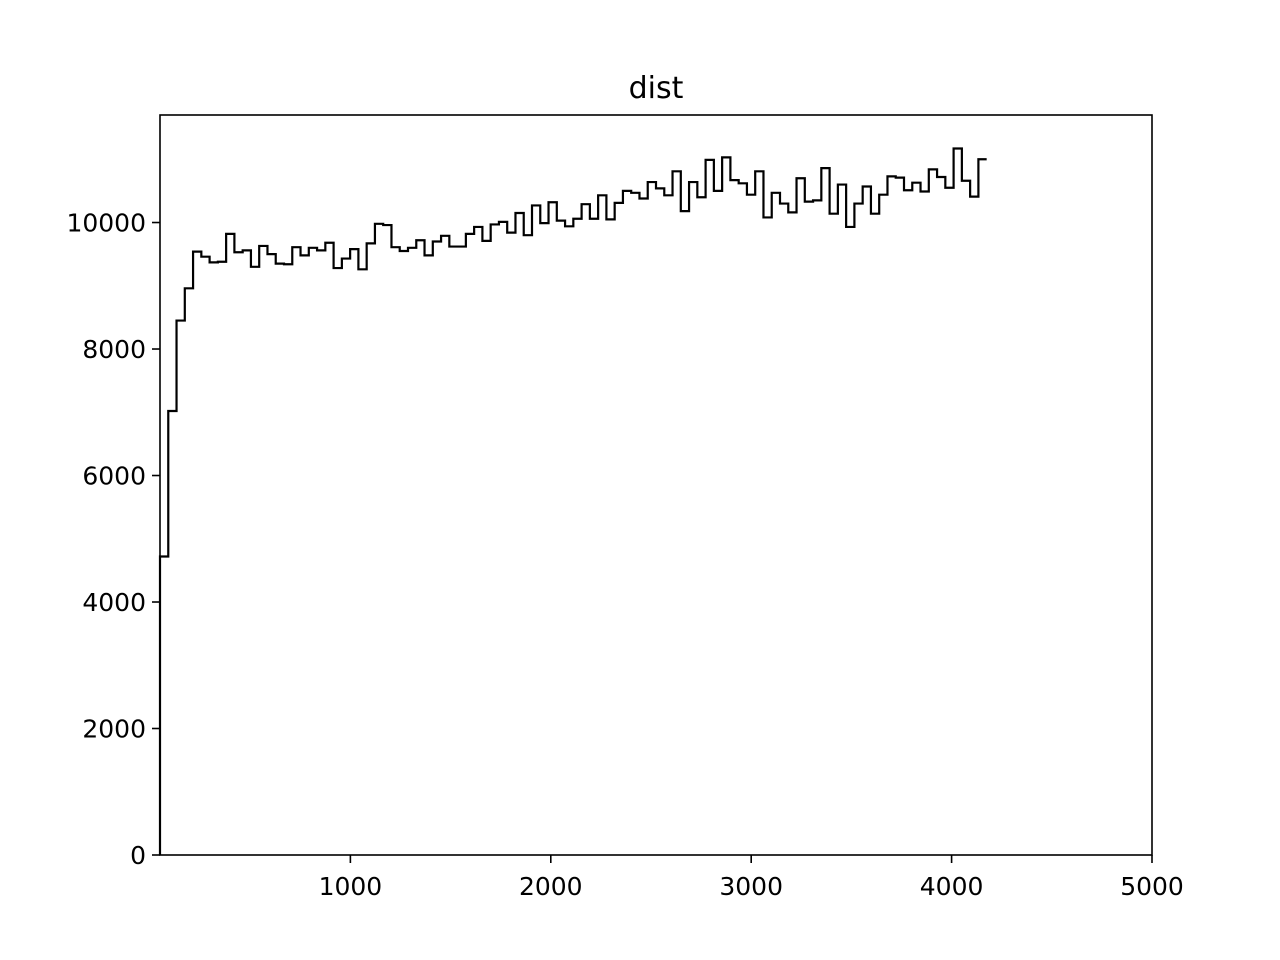 The height and width of the screenshot is (960, 1280). Describe the element at coordinates (114, 729) in the screenshot. I see `y-tick-label: 2000` at that location.